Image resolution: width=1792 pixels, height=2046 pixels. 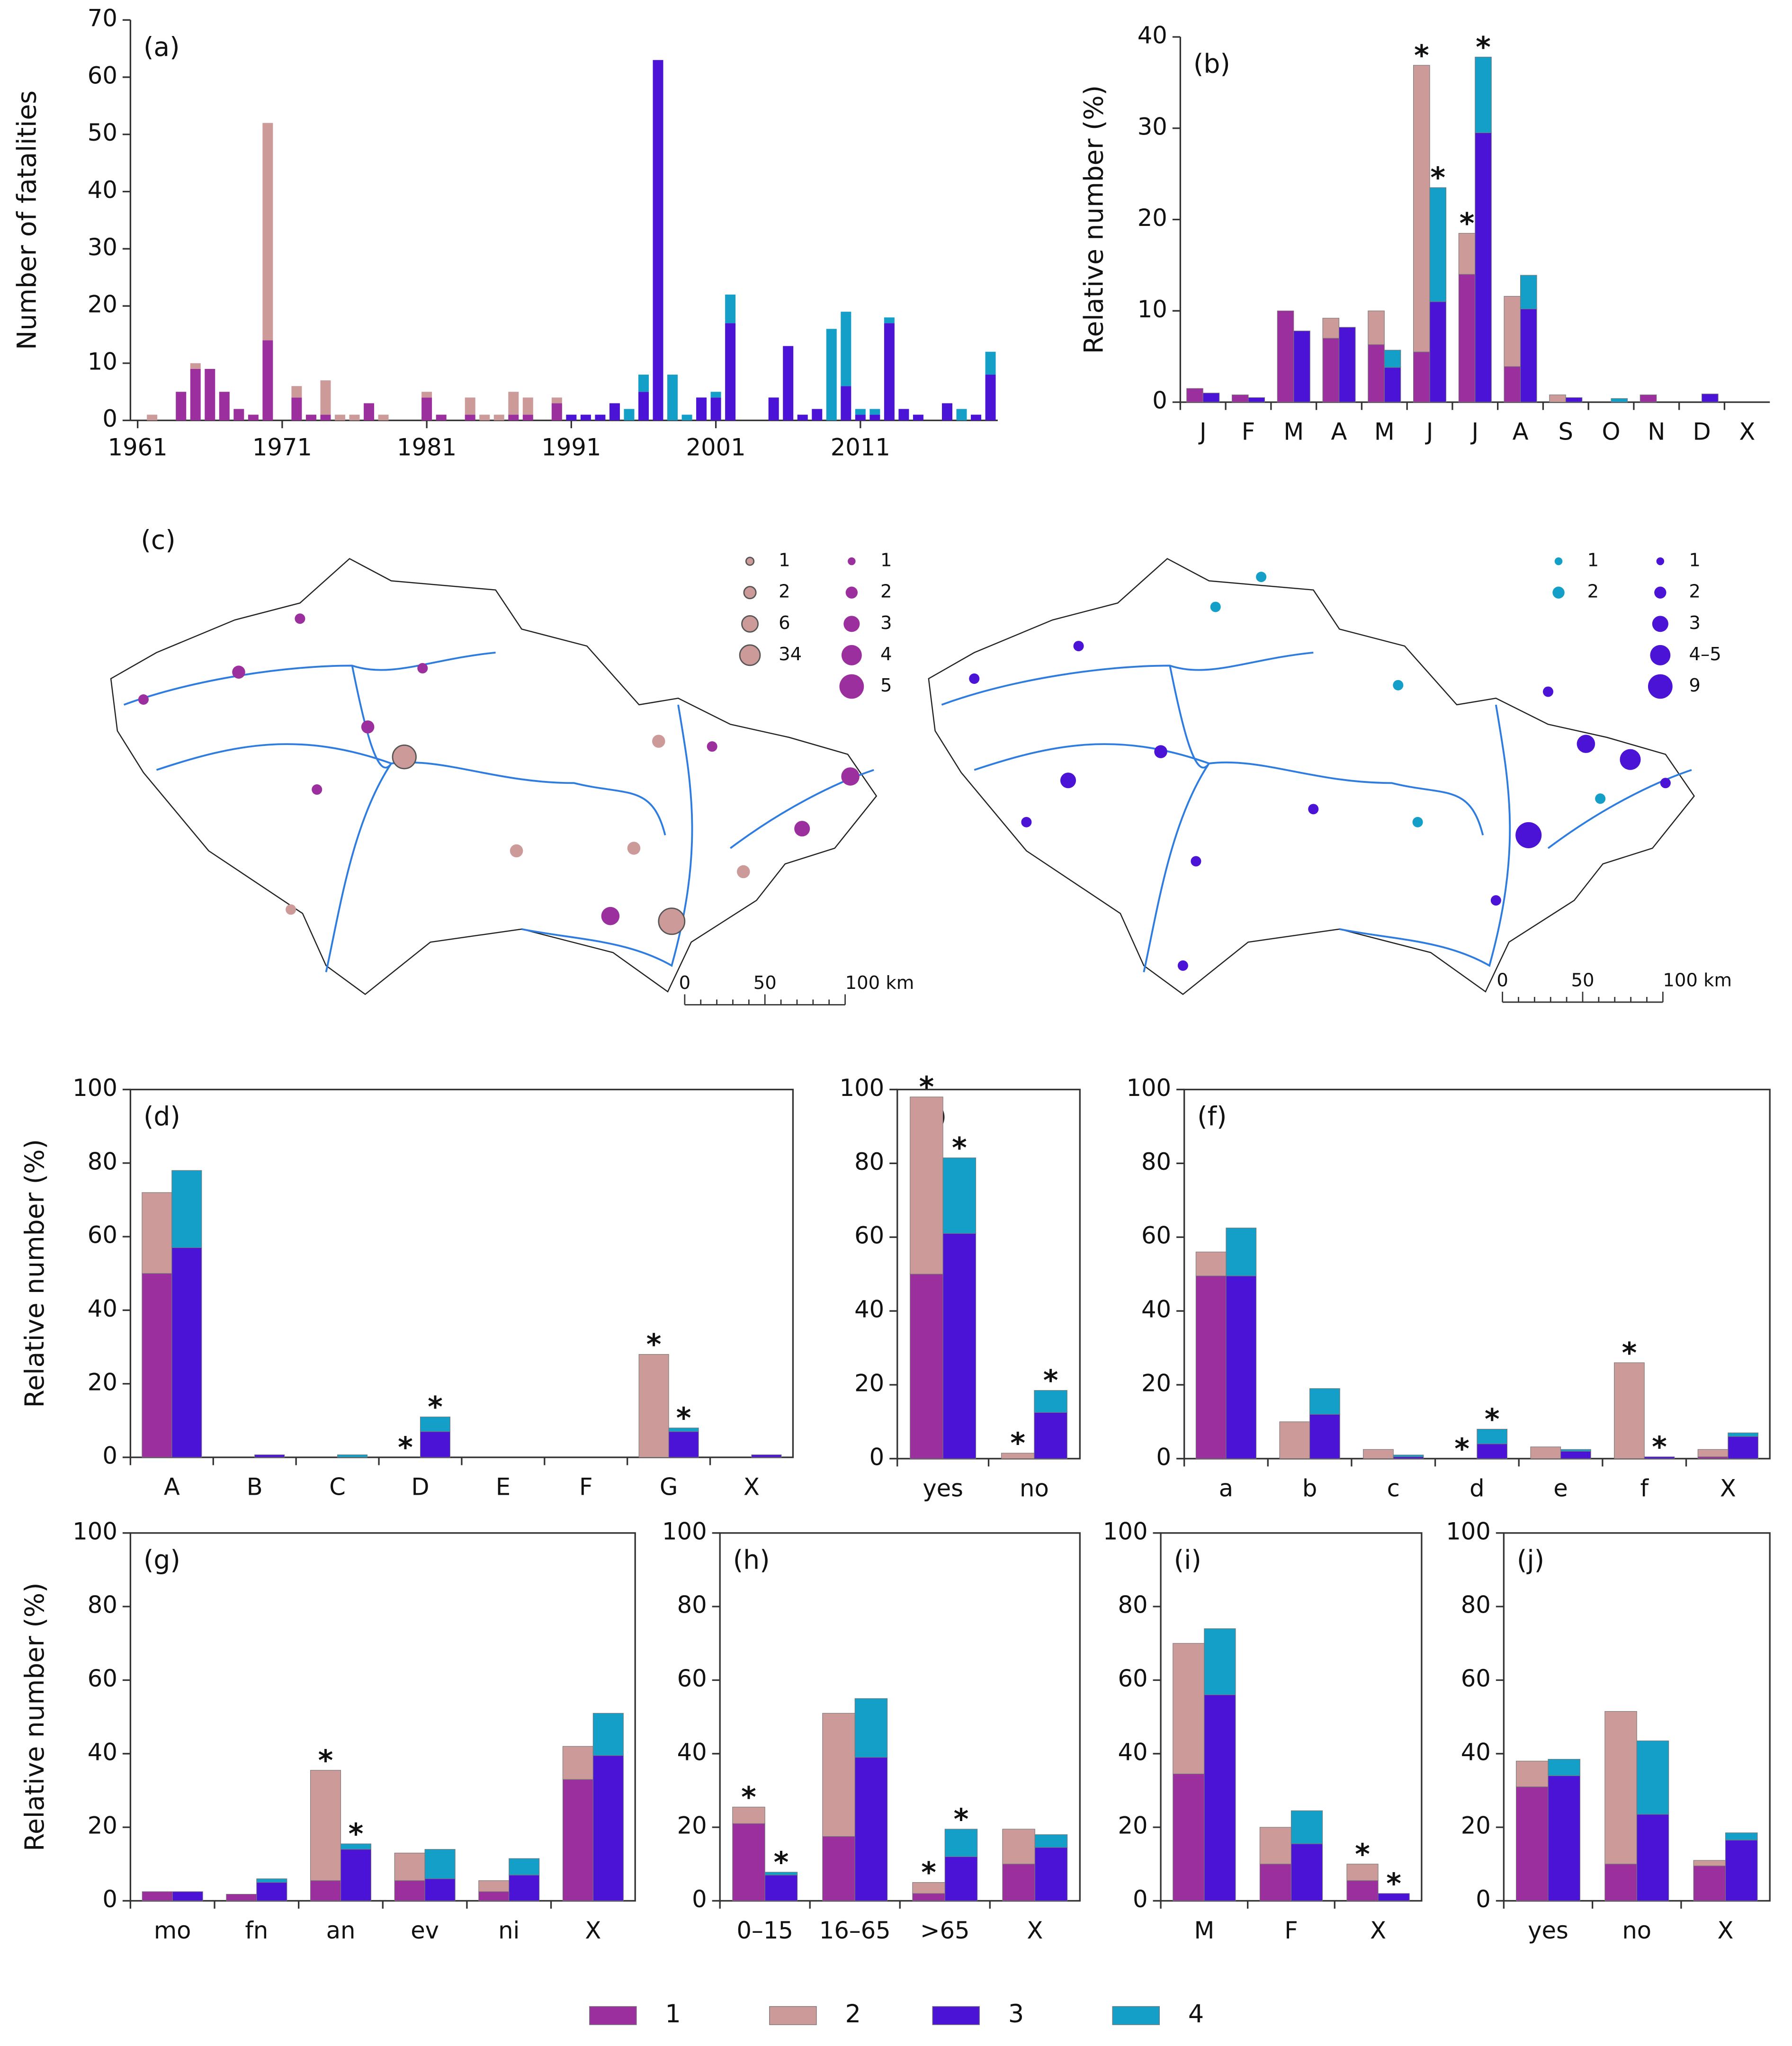 I want to click on map-legend-label: 3, so click(x=886, y=623).